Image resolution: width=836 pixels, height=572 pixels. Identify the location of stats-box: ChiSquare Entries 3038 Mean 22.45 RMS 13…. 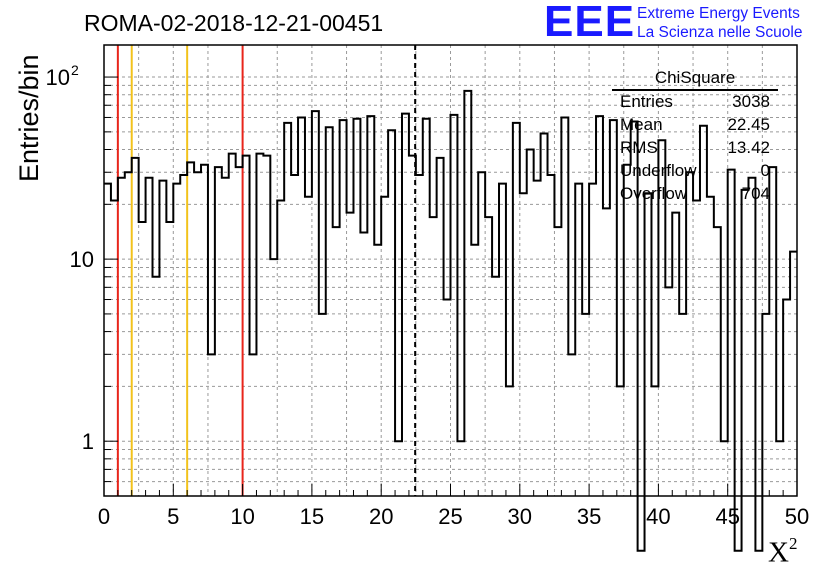
(695, 138).